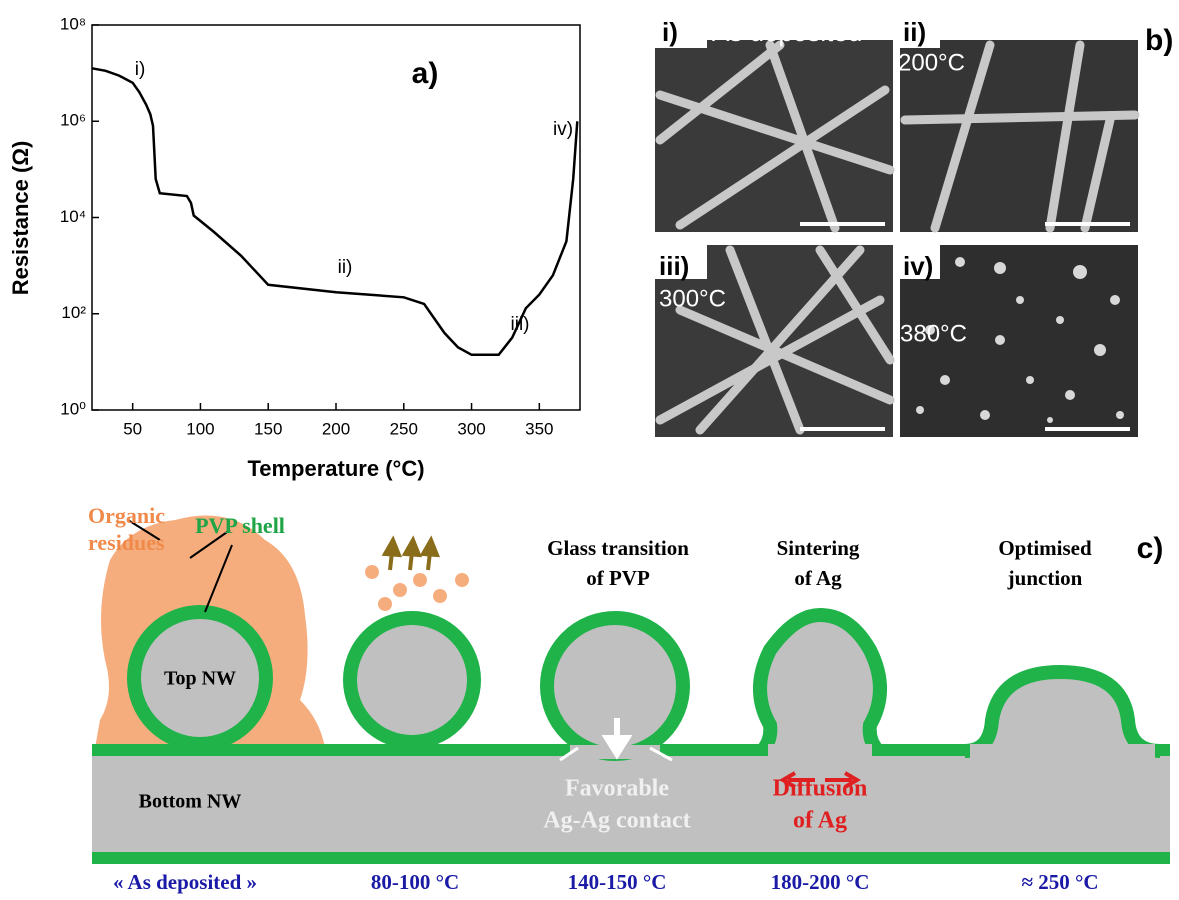 Image resolution: width=1179 pixels, height=900 pixels. What do you see at coordinates (618, 548) in the screenshot?
I see `stage-label: Glass transition` at bounding box center [618, 548].